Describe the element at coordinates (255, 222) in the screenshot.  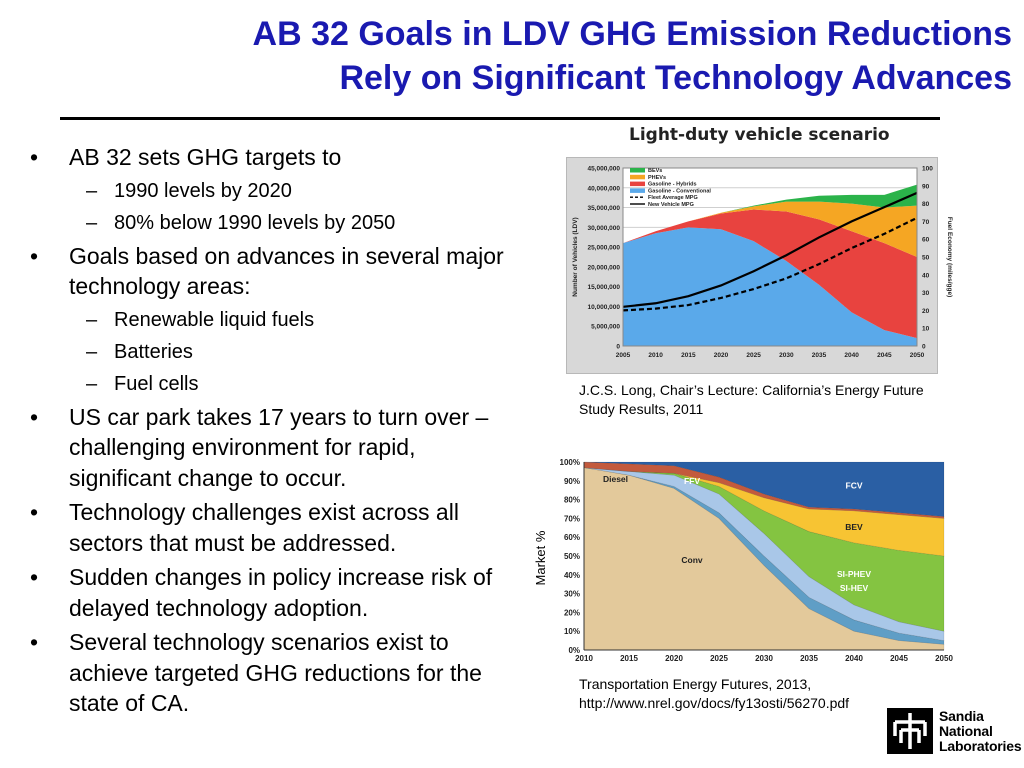
I see `sub-bullet-text: 80% below 1990 levels by 2050` at that location.